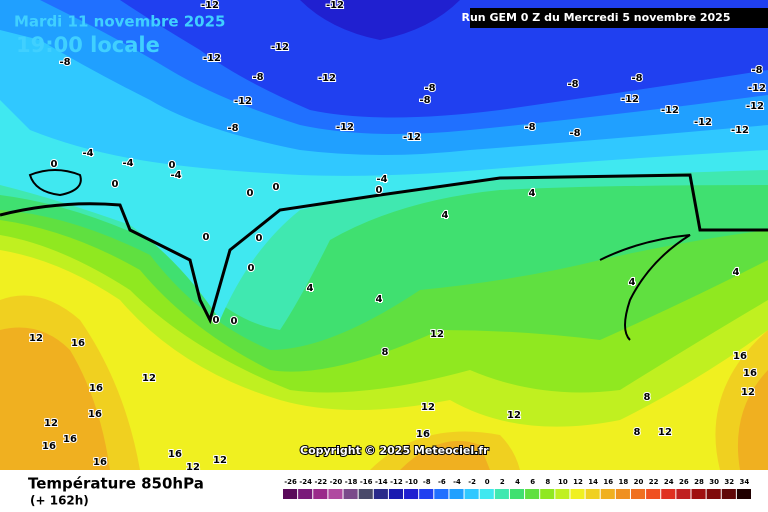 This screenshot has height=512, width=768. What do you see at coordinates (563, 482) in the screenshot?
I see `colorbar-tick-label: 10` at bounding box center [563, 482].